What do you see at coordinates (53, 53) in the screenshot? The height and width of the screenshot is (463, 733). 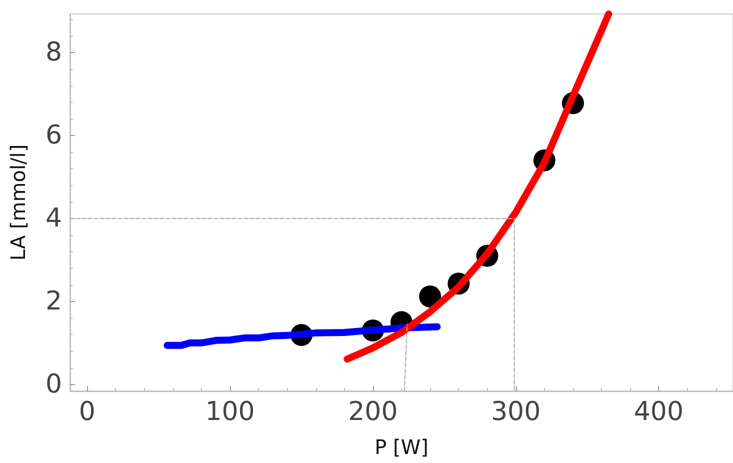 I see `y-tick-label: 8` at bounding box center [53, 53].